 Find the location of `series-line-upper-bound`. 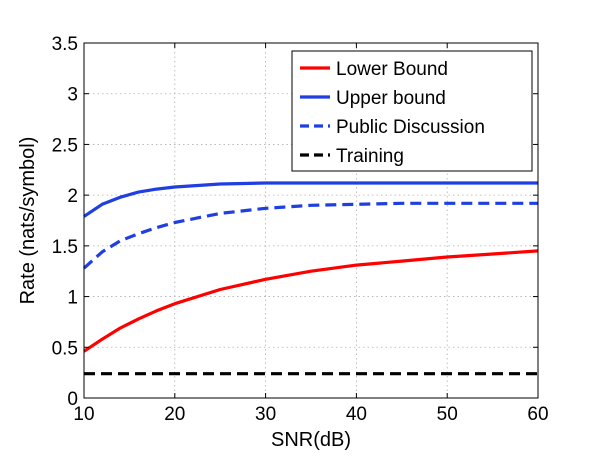

series-line-upper-bound is located at coordinates (310, 199).